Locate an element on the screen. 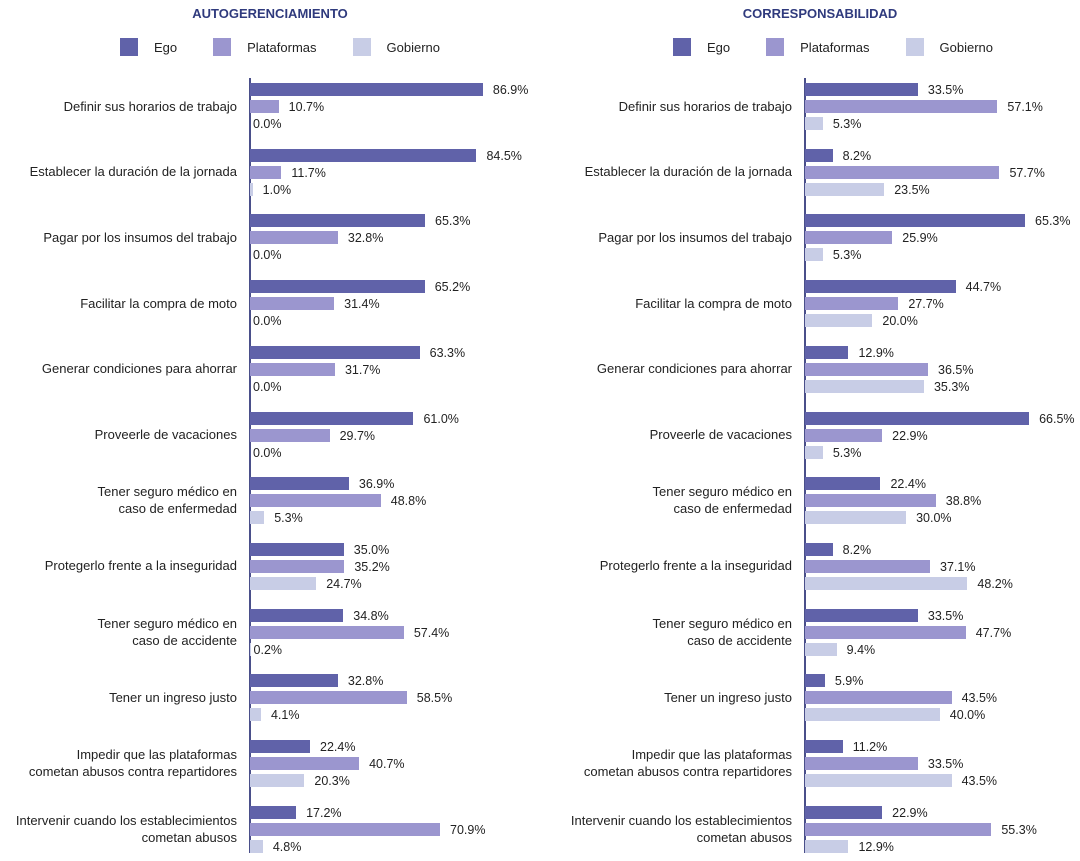 Image resolution: width=1080 pixels, height=861 pixels. legend-swatch-plataformas is located at coordinates (775, 47).